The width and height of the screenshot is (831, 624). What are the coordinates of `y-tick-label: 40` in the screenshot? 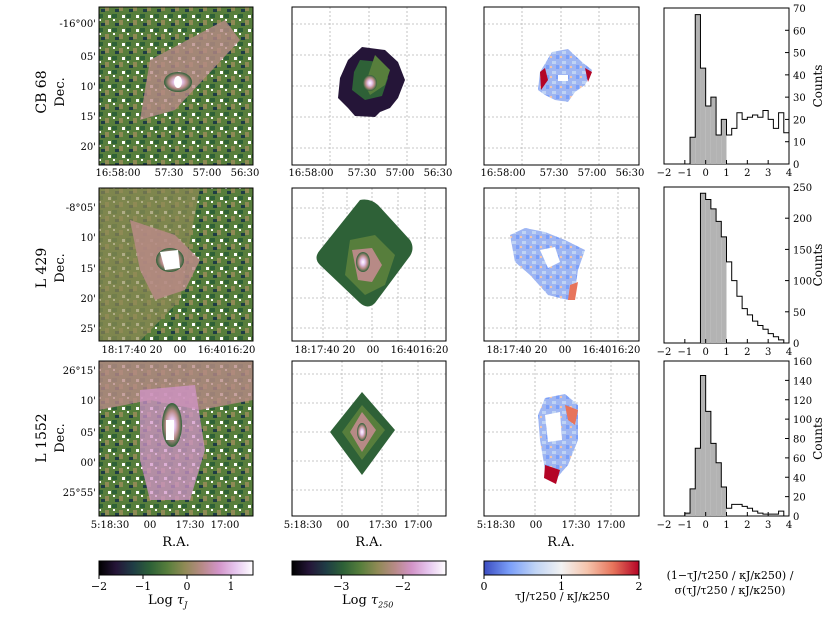 It's located at (799, 76).